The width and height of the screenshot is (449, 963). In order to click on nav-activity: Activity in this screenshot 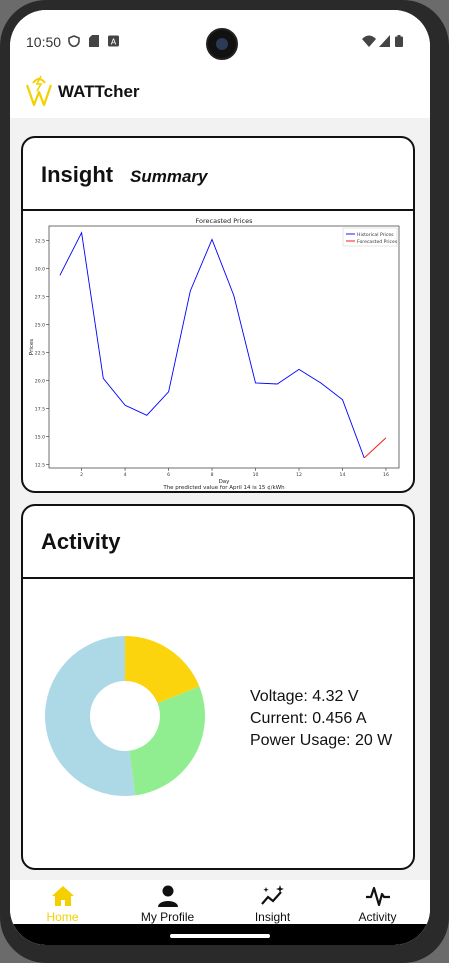, I will do `click(377, 907)`.